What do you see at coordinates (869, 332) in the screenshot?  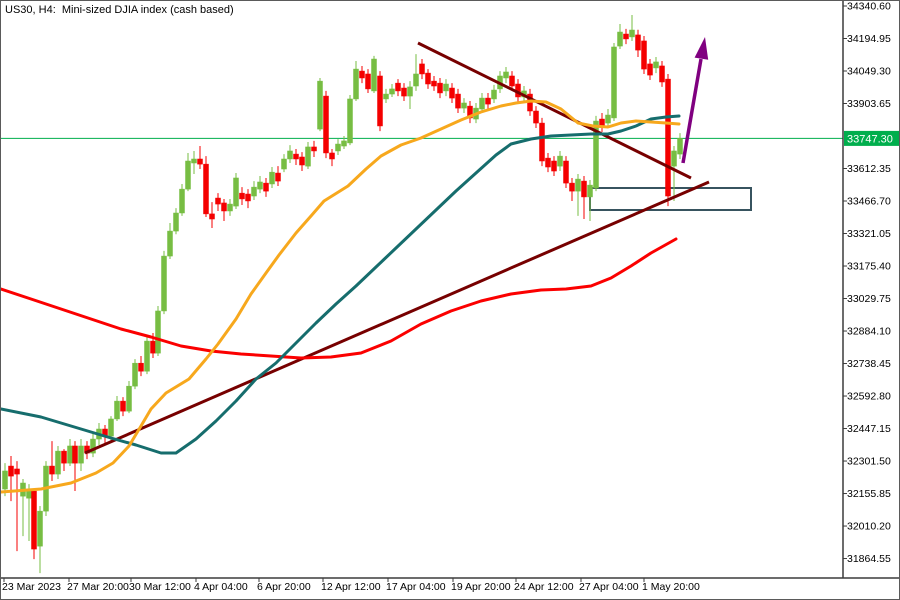 I see `price-axis-label: 32884.10` at bounding box center [869, 332].